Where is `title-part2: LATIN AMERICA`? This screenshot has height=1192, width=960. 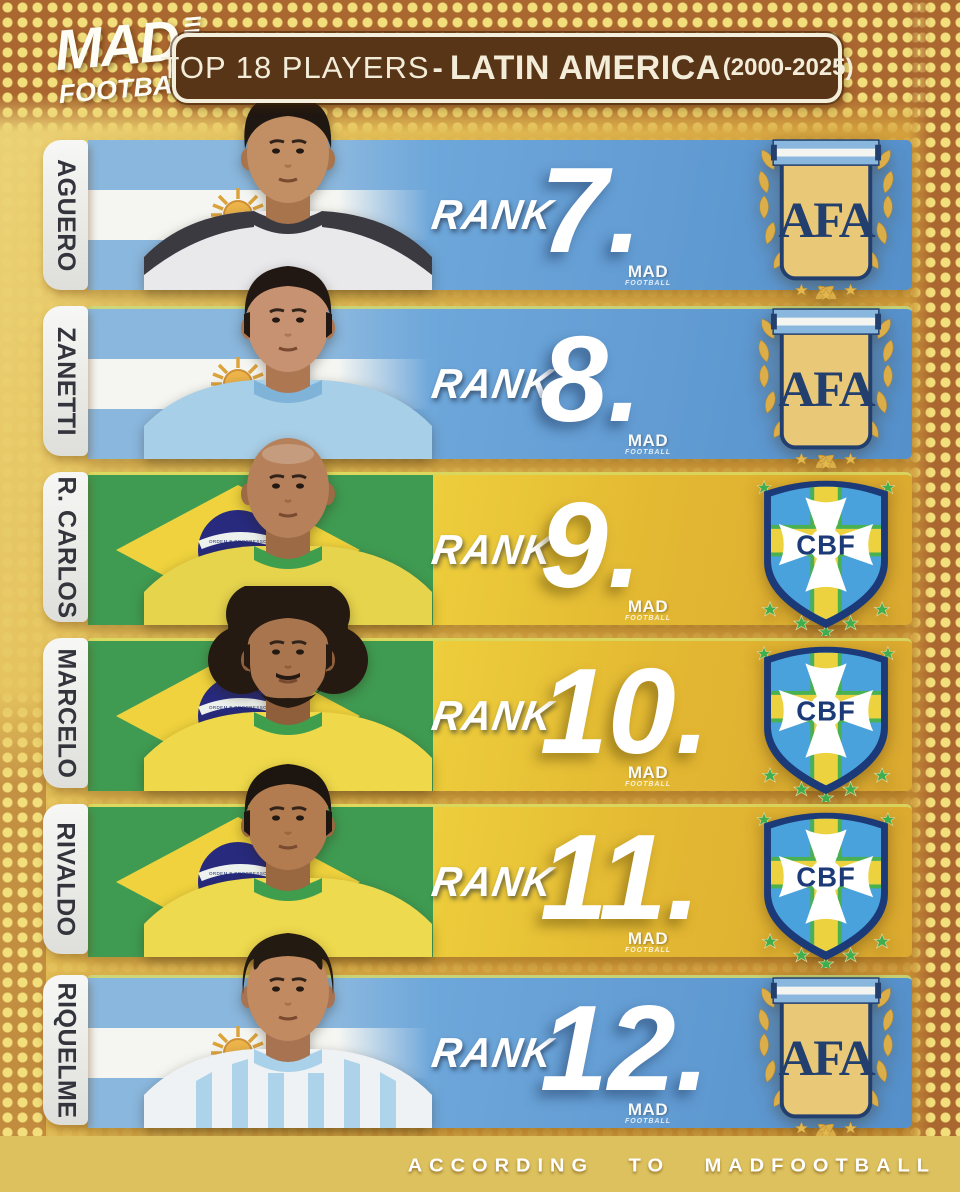
title-part2: LATIN AMERICA is located at coordinates (585, 67).